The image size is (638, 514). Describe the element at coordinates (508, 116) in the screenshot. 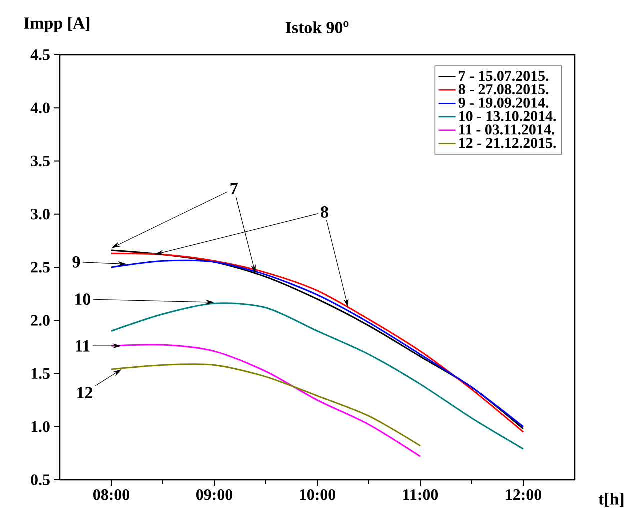

I see `legend-label: 10 - 13.10.2014.` at that location.